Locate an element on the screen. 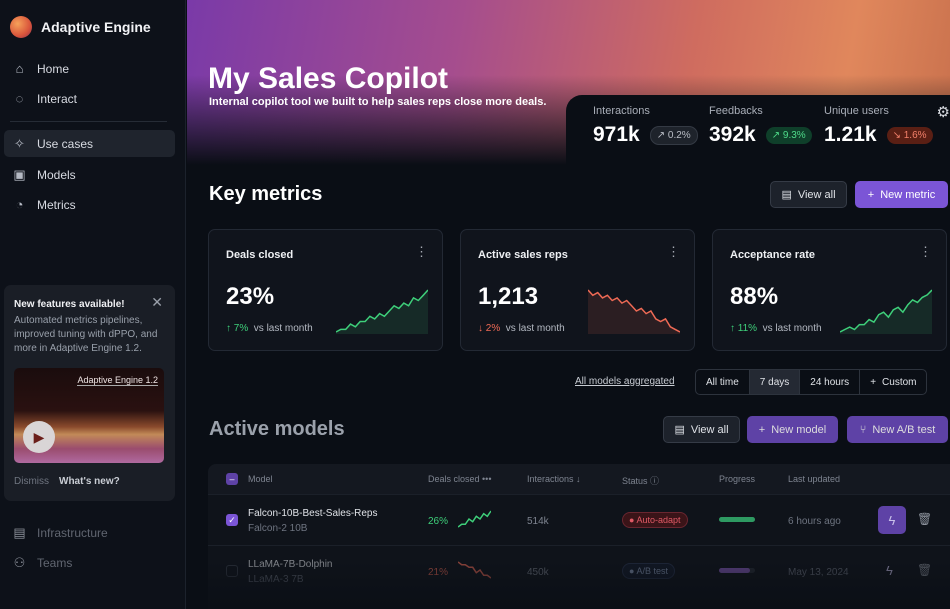 Image resolution: width=950 pixels, height=609 pixels. metric-card: Deals closed ⋮ 23% ↑ 7% vs last month is located at coordinates (325, 290).